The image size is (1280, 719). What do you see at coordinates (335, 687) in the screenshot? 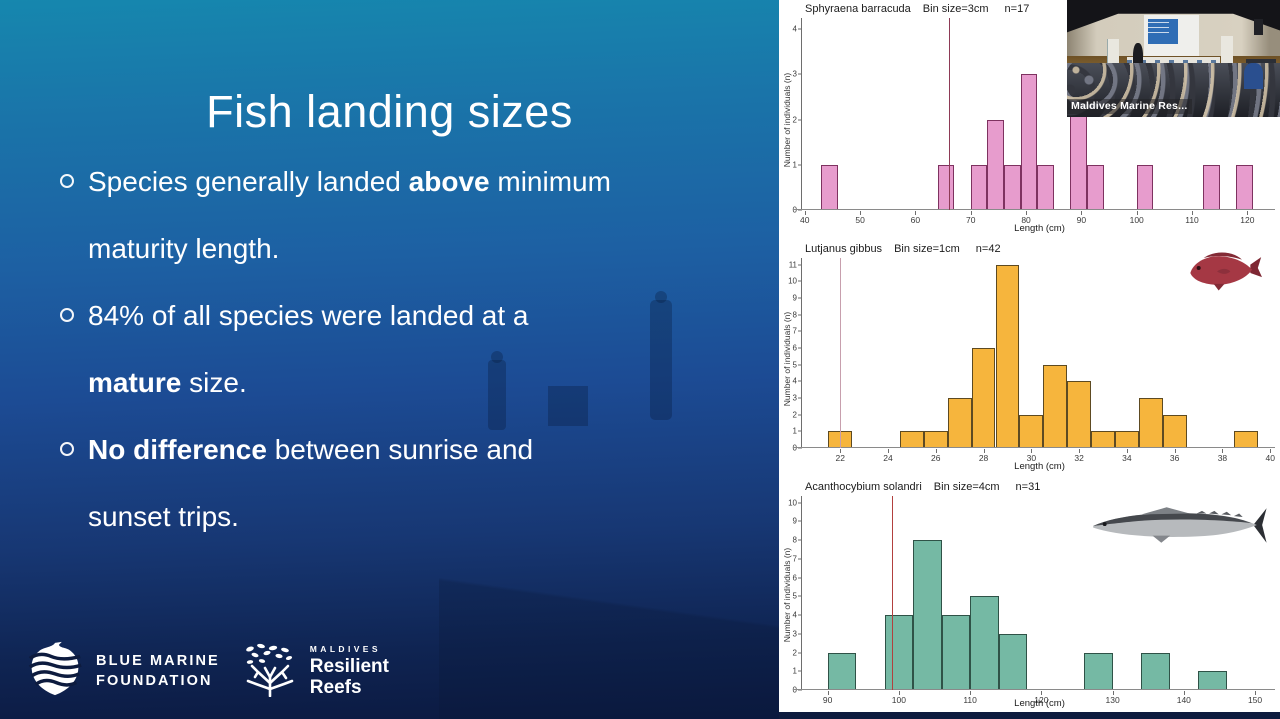
I see `resilient-reefs-line2: Reefs` at bounding box center [335, 687].